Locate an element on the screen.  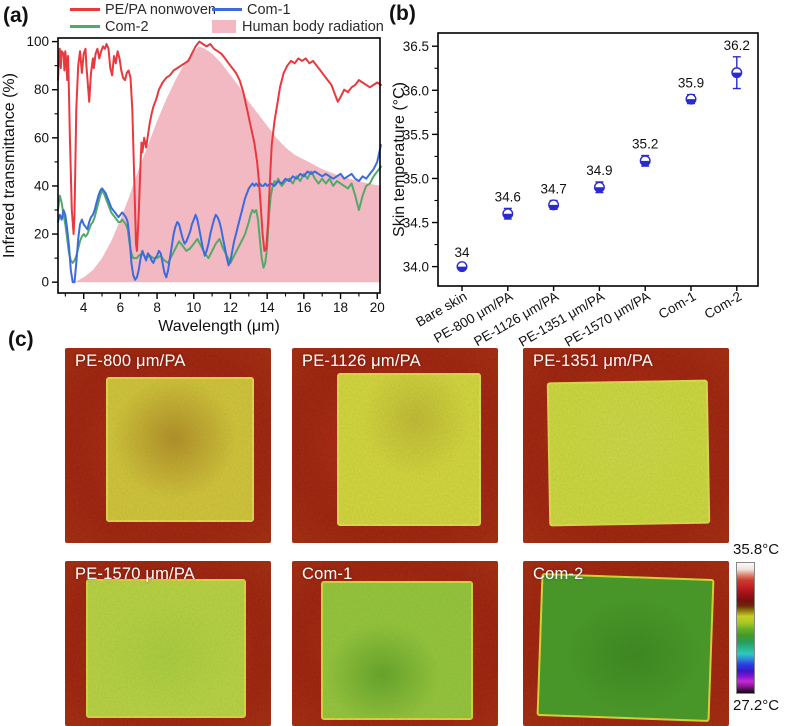
legend-label: Com-1 is located at coordinates (269, 9).